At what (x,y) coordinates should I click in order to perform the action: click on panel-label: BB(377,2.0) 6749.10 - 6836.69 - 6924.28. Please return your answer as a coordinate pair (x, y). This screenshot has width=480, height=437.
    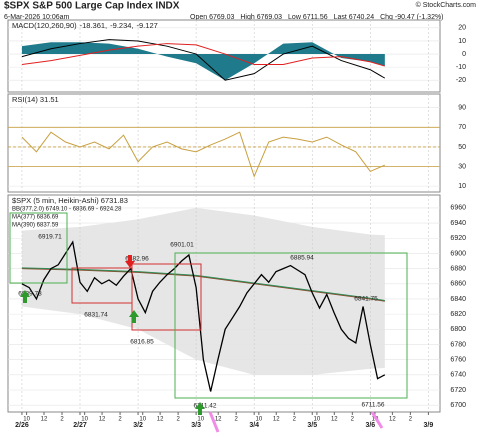
    Looking at the image, I should click on (67, 210).